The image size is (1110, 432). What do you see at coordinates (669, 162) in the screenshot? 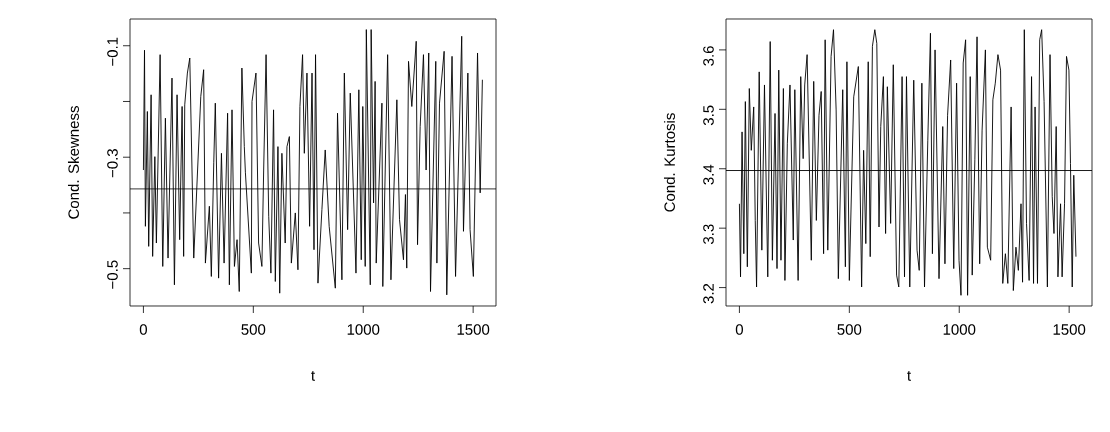
I see `y-axis-title: Cond. Kurtosis` at bounding box center [669, 162].